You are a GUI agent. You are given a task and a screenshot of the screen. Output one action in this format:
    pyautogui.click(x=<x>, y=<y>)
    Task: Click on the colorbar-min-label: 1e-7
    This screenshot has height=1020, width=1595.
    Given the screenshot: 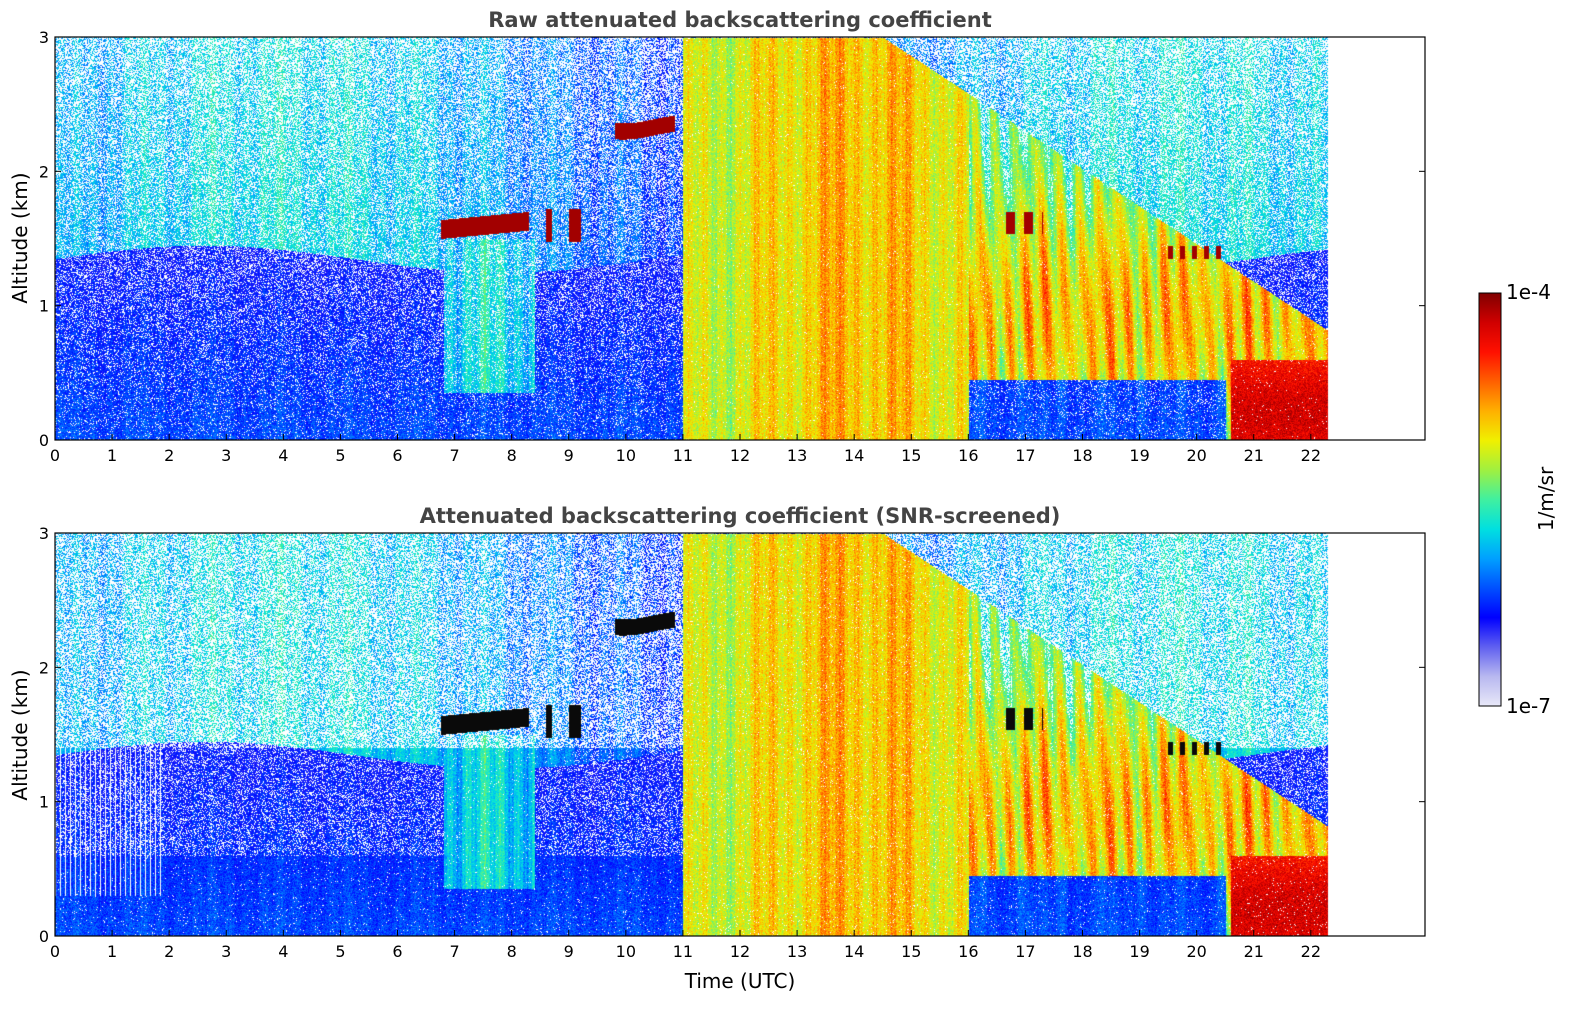 What is the action you would take?
    pyautogui.click(x=1528, y=706)
    